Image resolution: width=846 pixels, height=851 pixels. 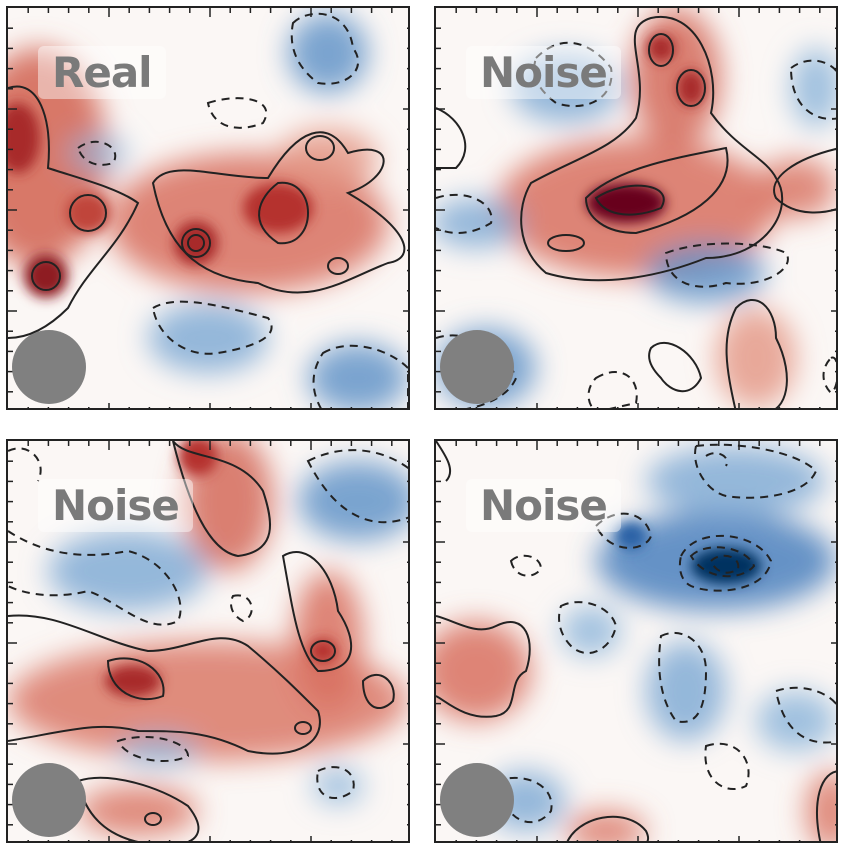 I want to click on panel-label: Real, so click(x=102, y=72).